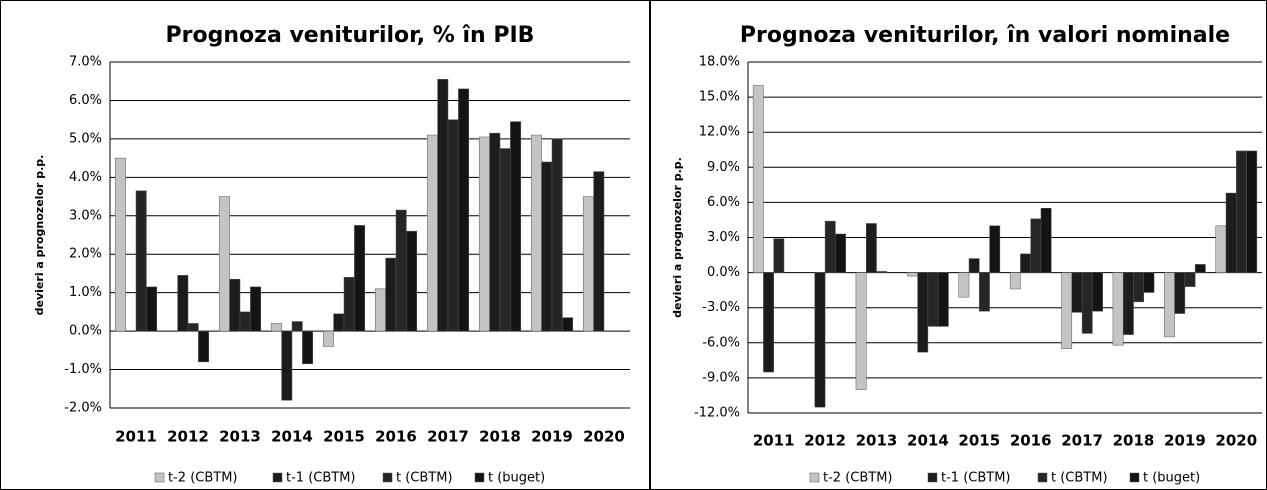 The image size is (1267, 490). I want to click on x-tick-label: 2019, so click(552, 437).